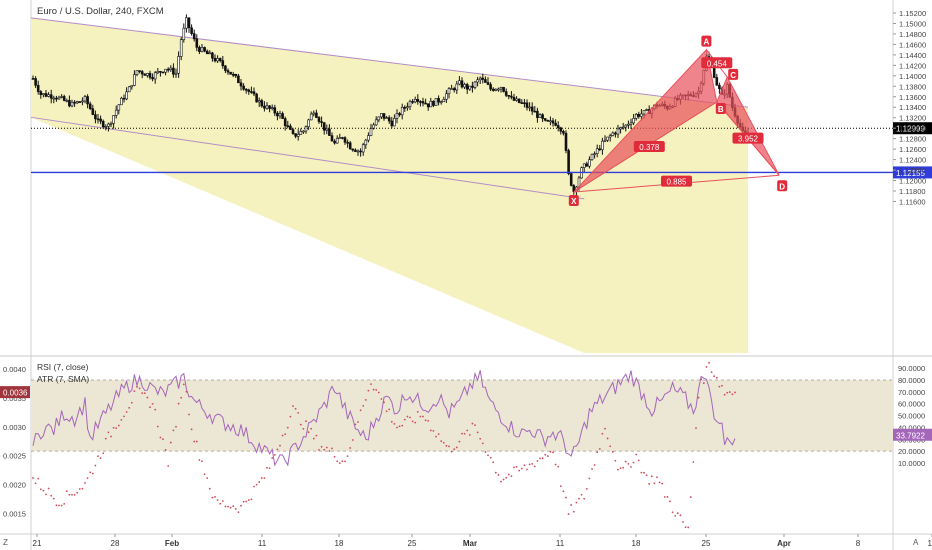 This screenshot has width=932, height=550. I want to click on channel-lower-line, so click(307, 158).